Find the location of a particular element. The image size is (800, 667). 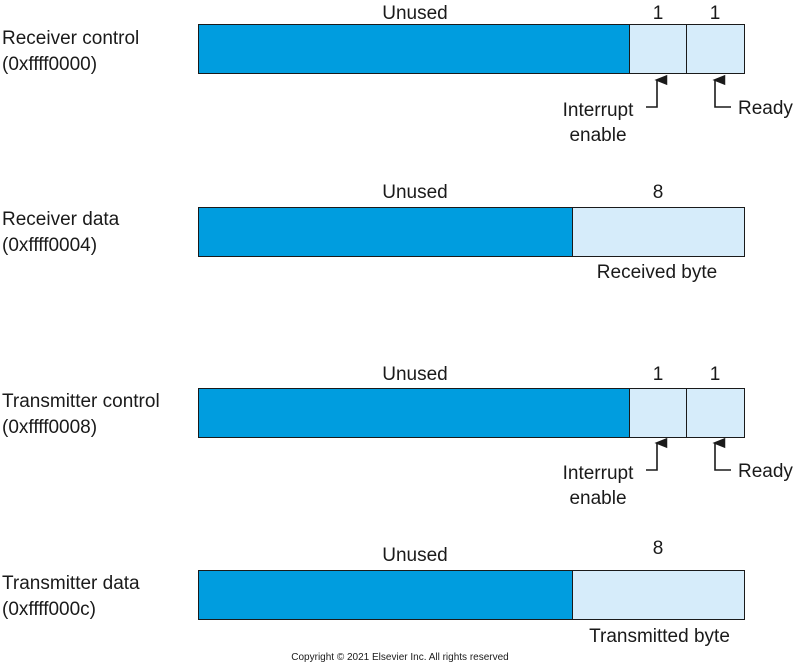

transmitter-control-ie-width: 1 is located at coordinates (658, 374).